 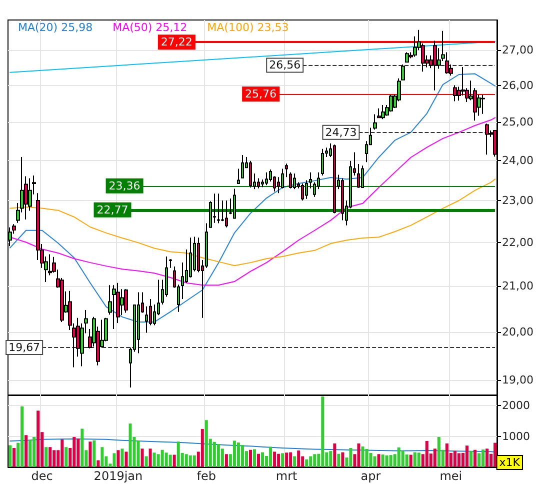 I want to click on x-tick-label: apr, so click(x=370, y=476).